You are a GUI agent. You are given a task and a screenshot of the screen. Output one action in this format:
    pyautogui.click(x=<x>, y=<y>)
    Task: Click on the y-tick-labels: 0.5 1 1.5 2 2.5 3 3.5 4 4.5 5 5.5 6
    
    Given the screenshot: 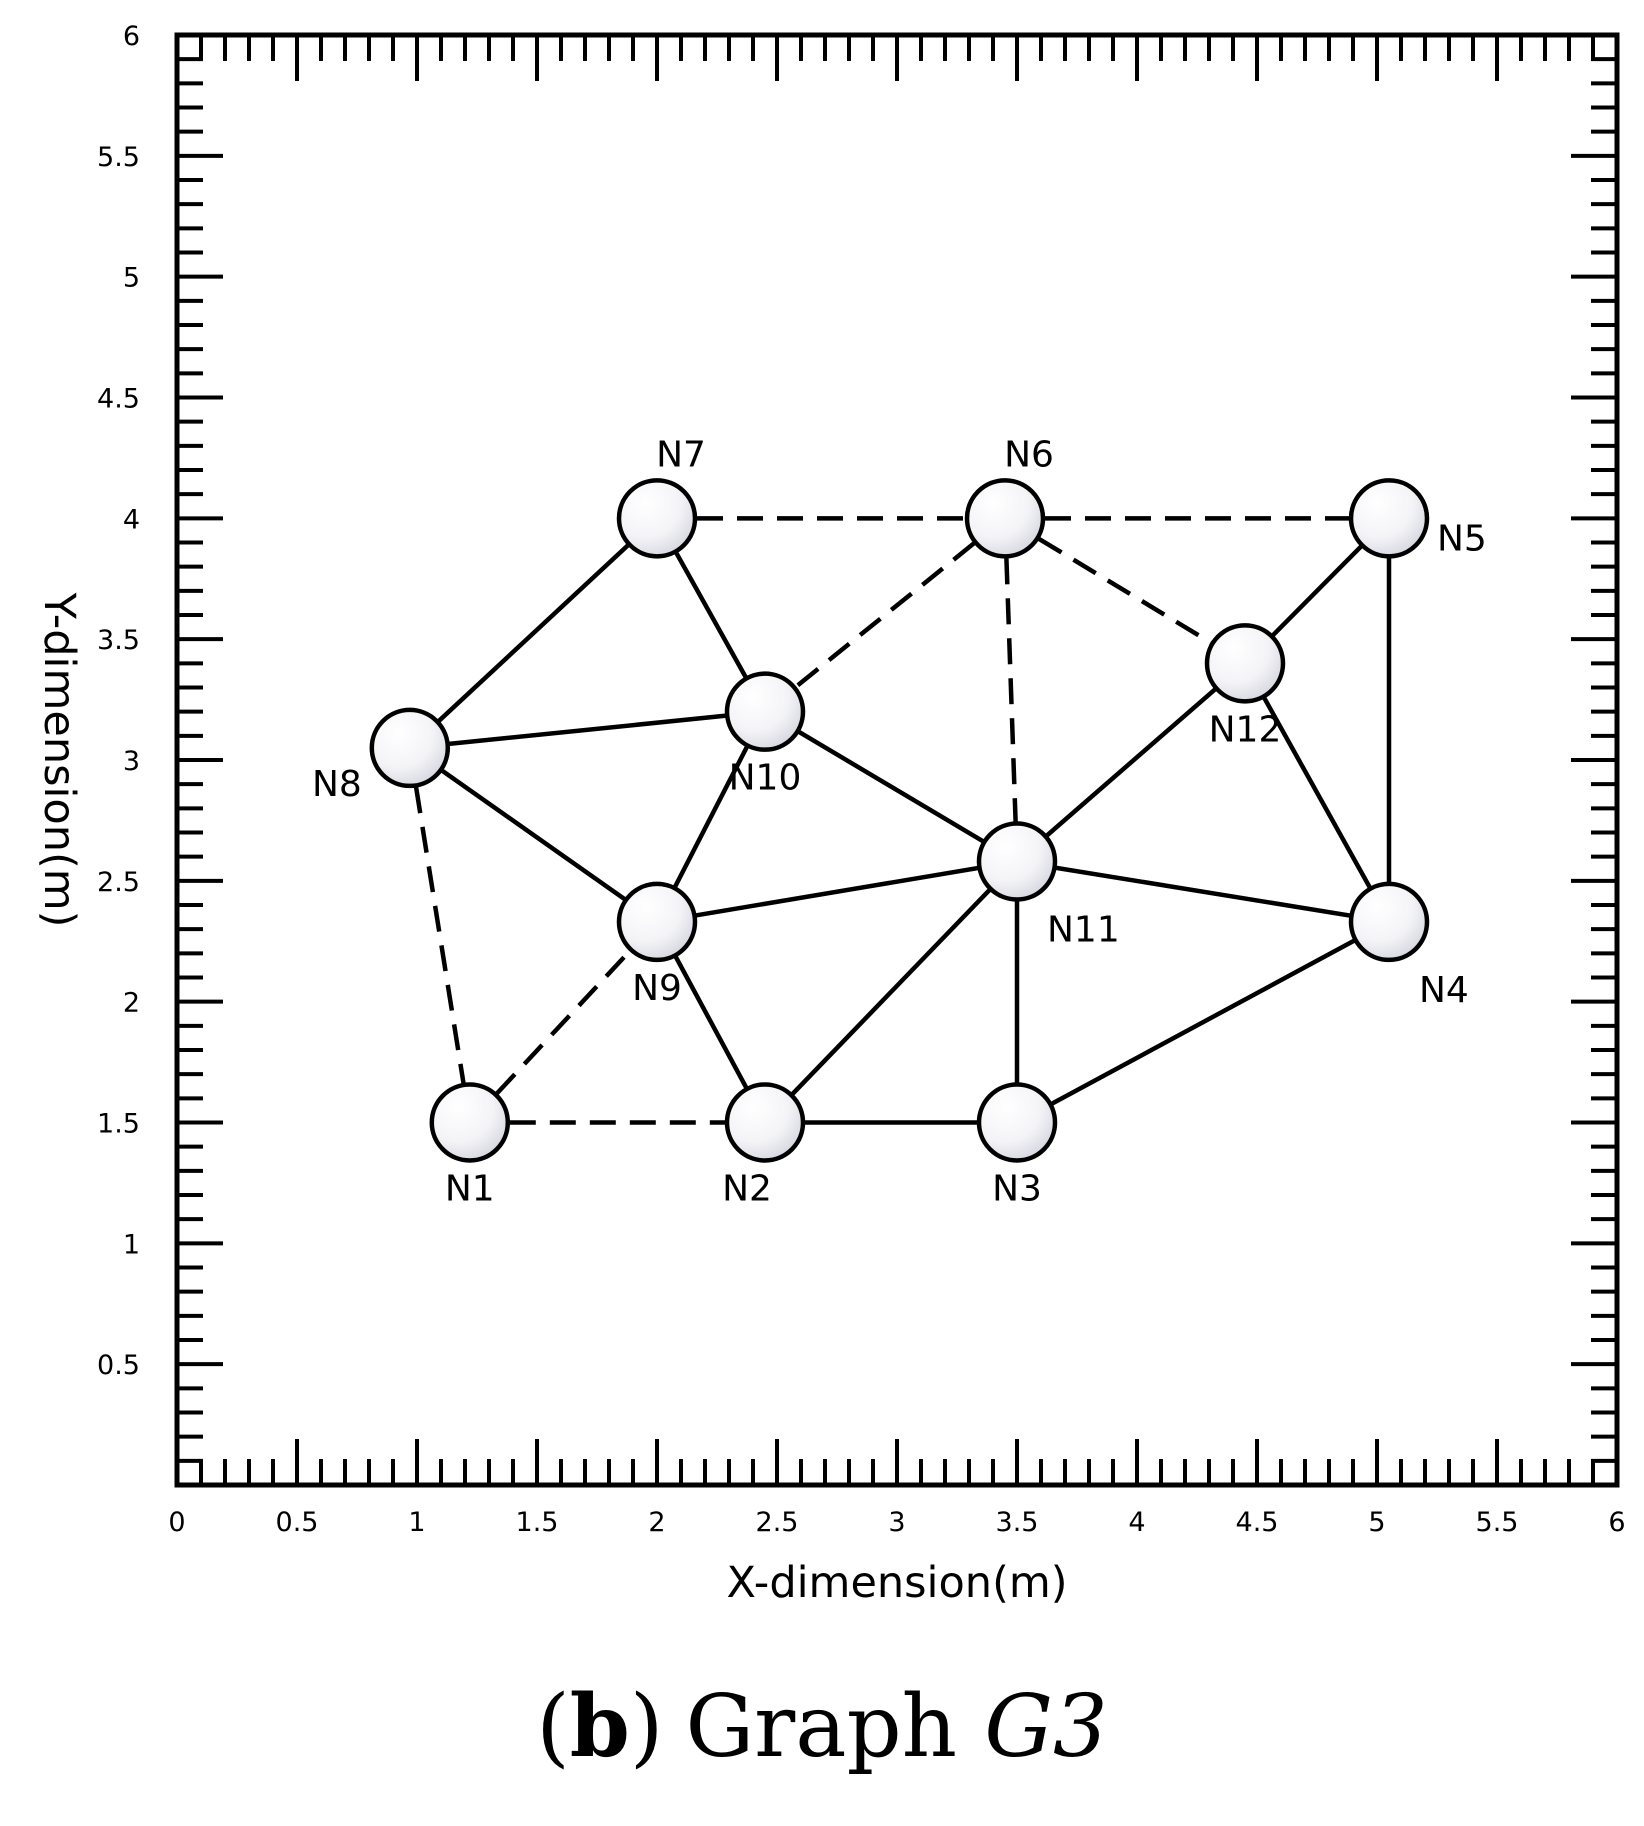 What is the action you would take?
    pyautogui.click(x=118, y=701)
    